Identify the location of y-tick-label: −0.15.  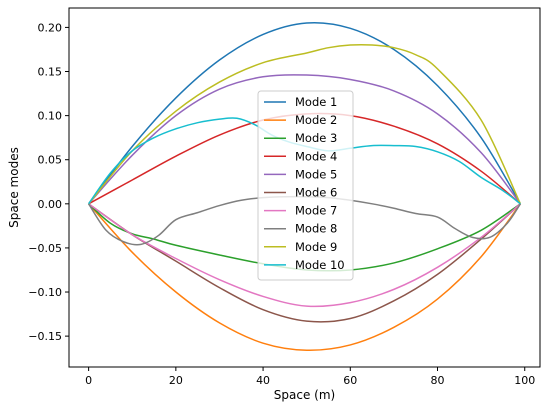
(45, 336).